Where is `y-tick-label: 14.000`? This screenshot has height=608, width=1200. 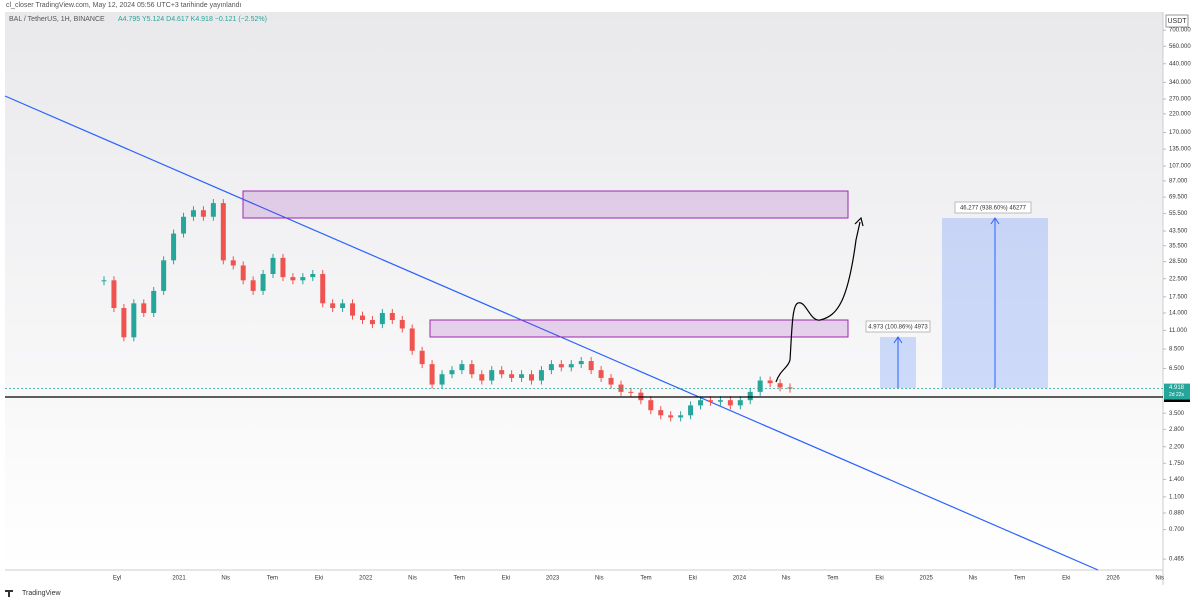
y-tick-label: 14.000 is located at coordinates (1178, 314).